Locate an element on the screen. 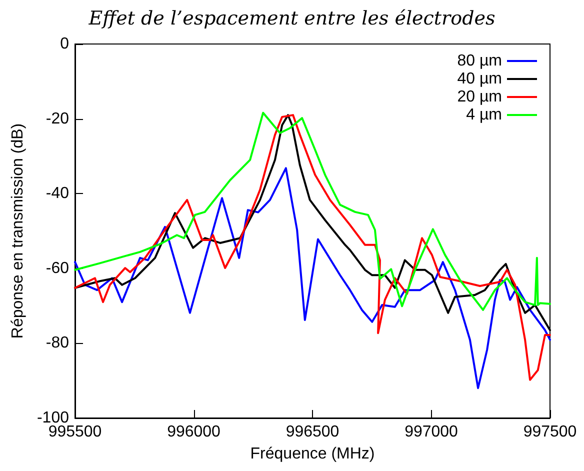 This screenshot has width=584, height=471. x-tick-label: 997000 is located at coordinates (431, 432).